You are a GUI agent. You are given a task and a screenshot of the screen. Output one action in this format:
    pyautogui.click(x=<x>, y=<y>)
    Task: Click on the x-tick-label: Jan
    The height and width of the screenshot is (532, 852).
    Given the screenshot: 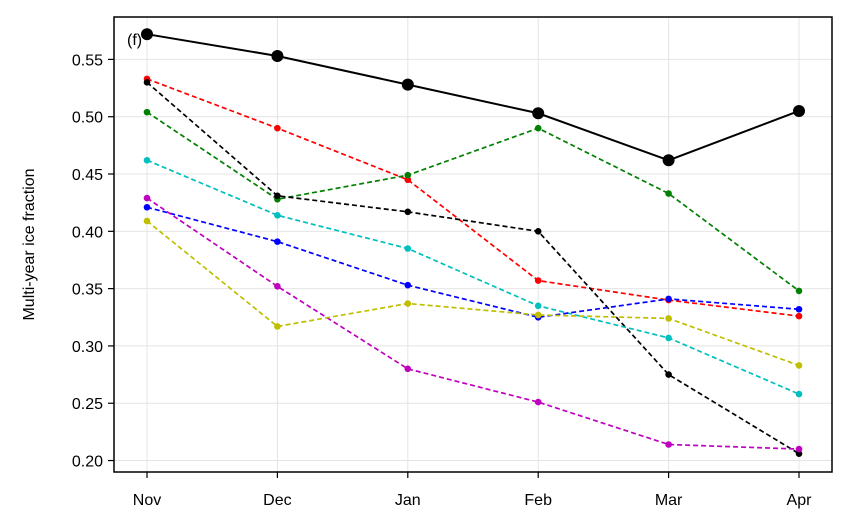 What is the action you would take?
    pyautogui.click(x=408, y=500)
    